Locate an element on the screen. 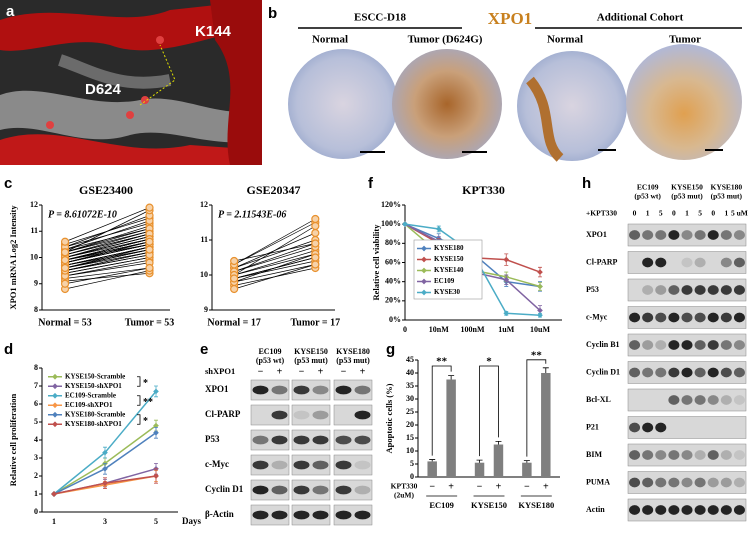  annotation: P = 2.11543E-06 is located at coordinates (252, 214).